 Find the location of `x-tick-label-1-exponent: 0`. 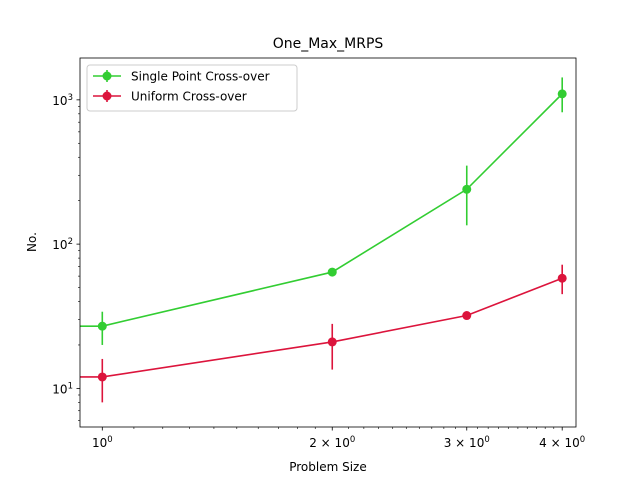

x-tick-label-1-exponent: 0 is located at coordinates (352, 440).